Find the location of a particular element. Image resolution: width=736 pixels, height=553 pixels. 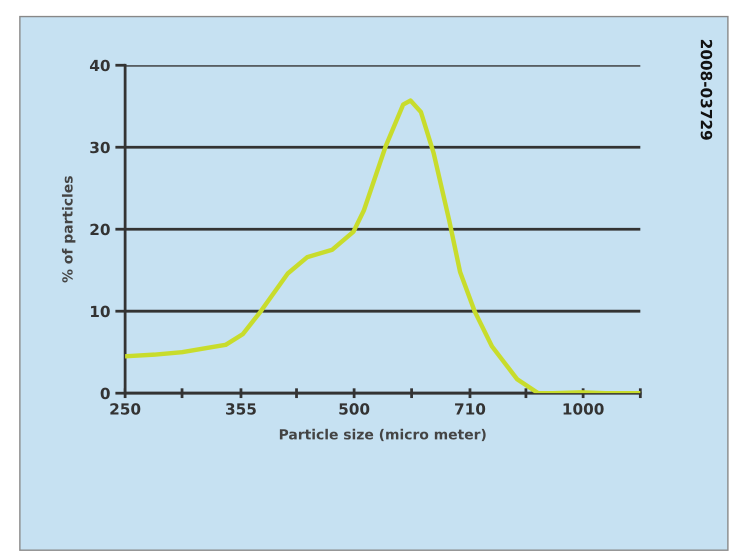

y-tick-label: 0 is located at coordinates (105, 394).